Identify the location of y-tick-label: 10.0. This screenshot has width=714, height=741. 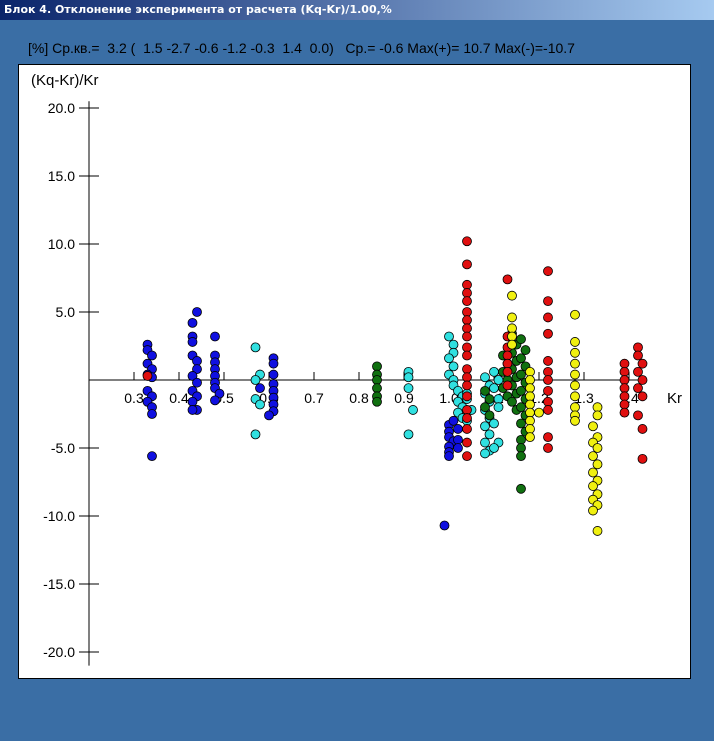
(61, 244).